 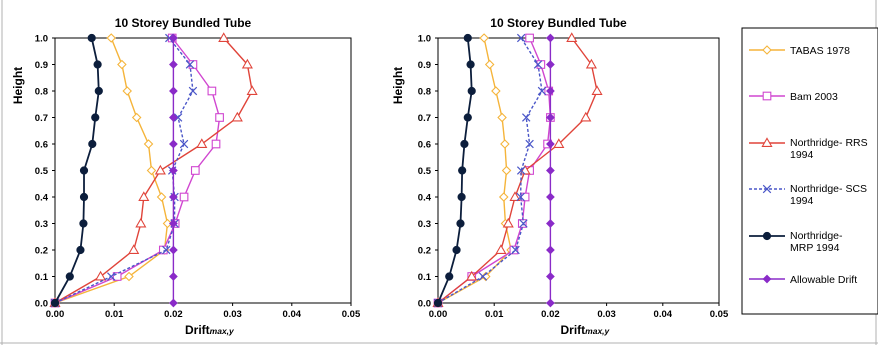 I want to click on y-tick-label: 0.4, so click(x=425, y=198).